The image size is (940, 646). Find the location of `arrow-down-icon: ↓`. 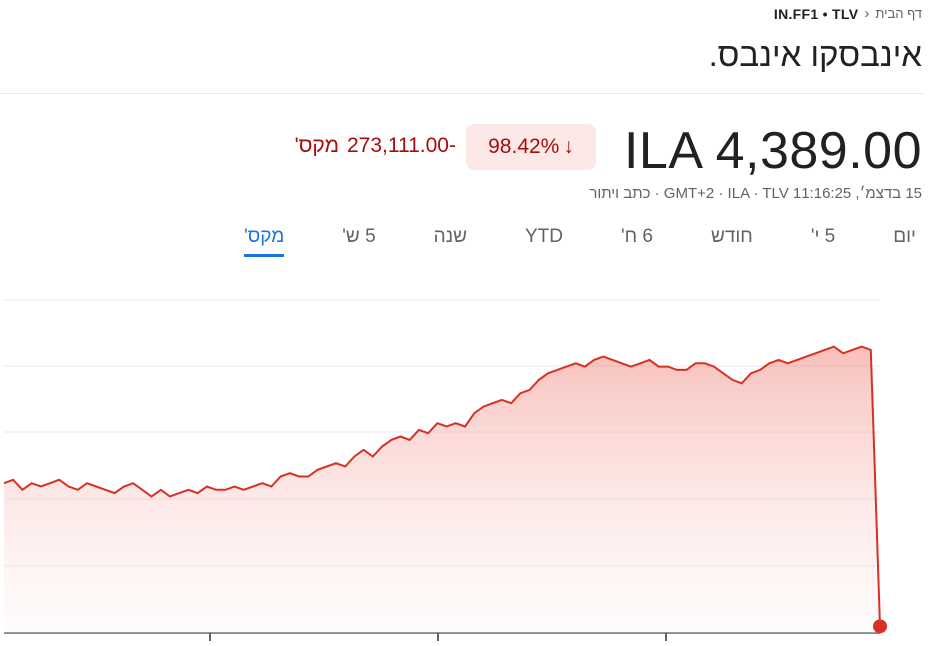

arrow-down-icon: ↓ is located at coordinates (568, 146).